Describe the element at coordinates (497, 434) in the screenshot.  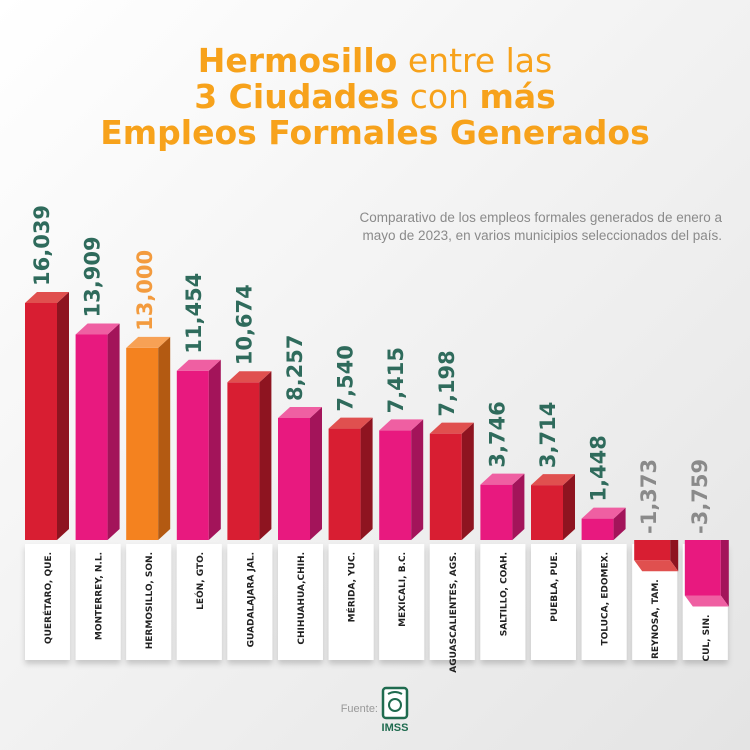
I see `value-label: 3,746` at that location.